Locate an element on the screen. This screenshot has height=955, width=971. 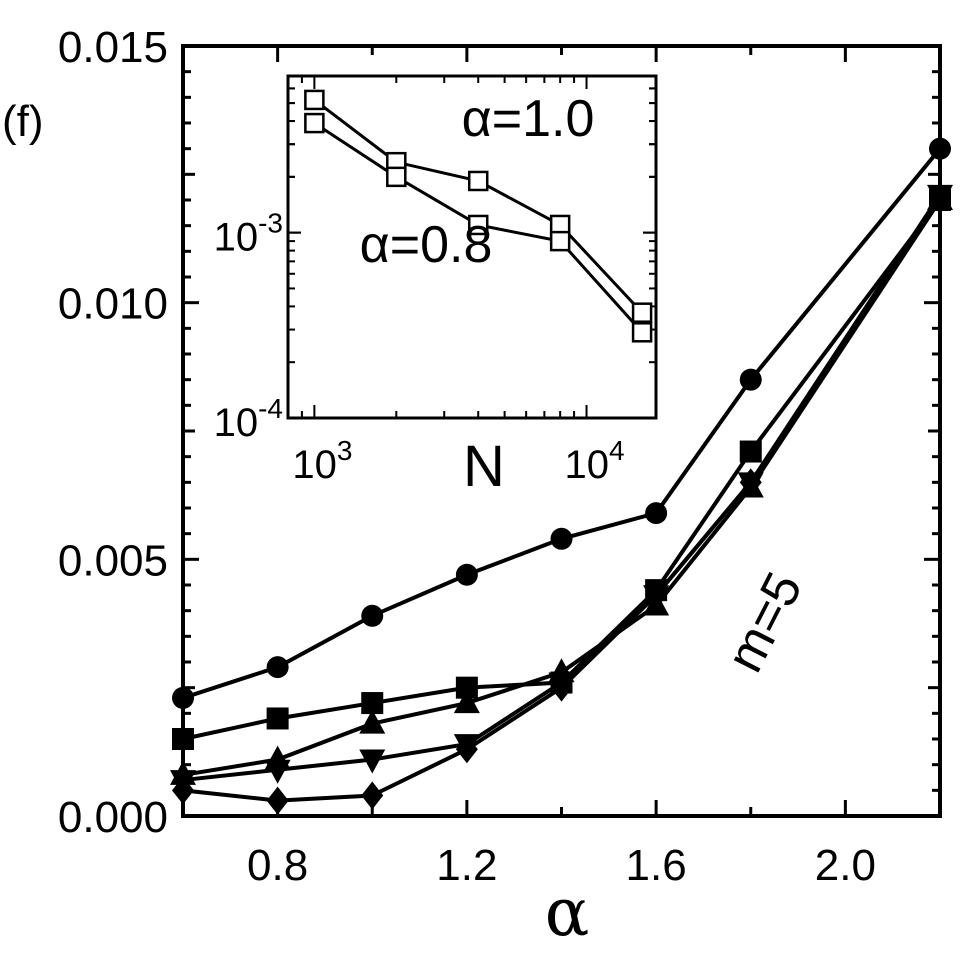
y-tick-label: 0.005 is located at coordinates (113, 560).